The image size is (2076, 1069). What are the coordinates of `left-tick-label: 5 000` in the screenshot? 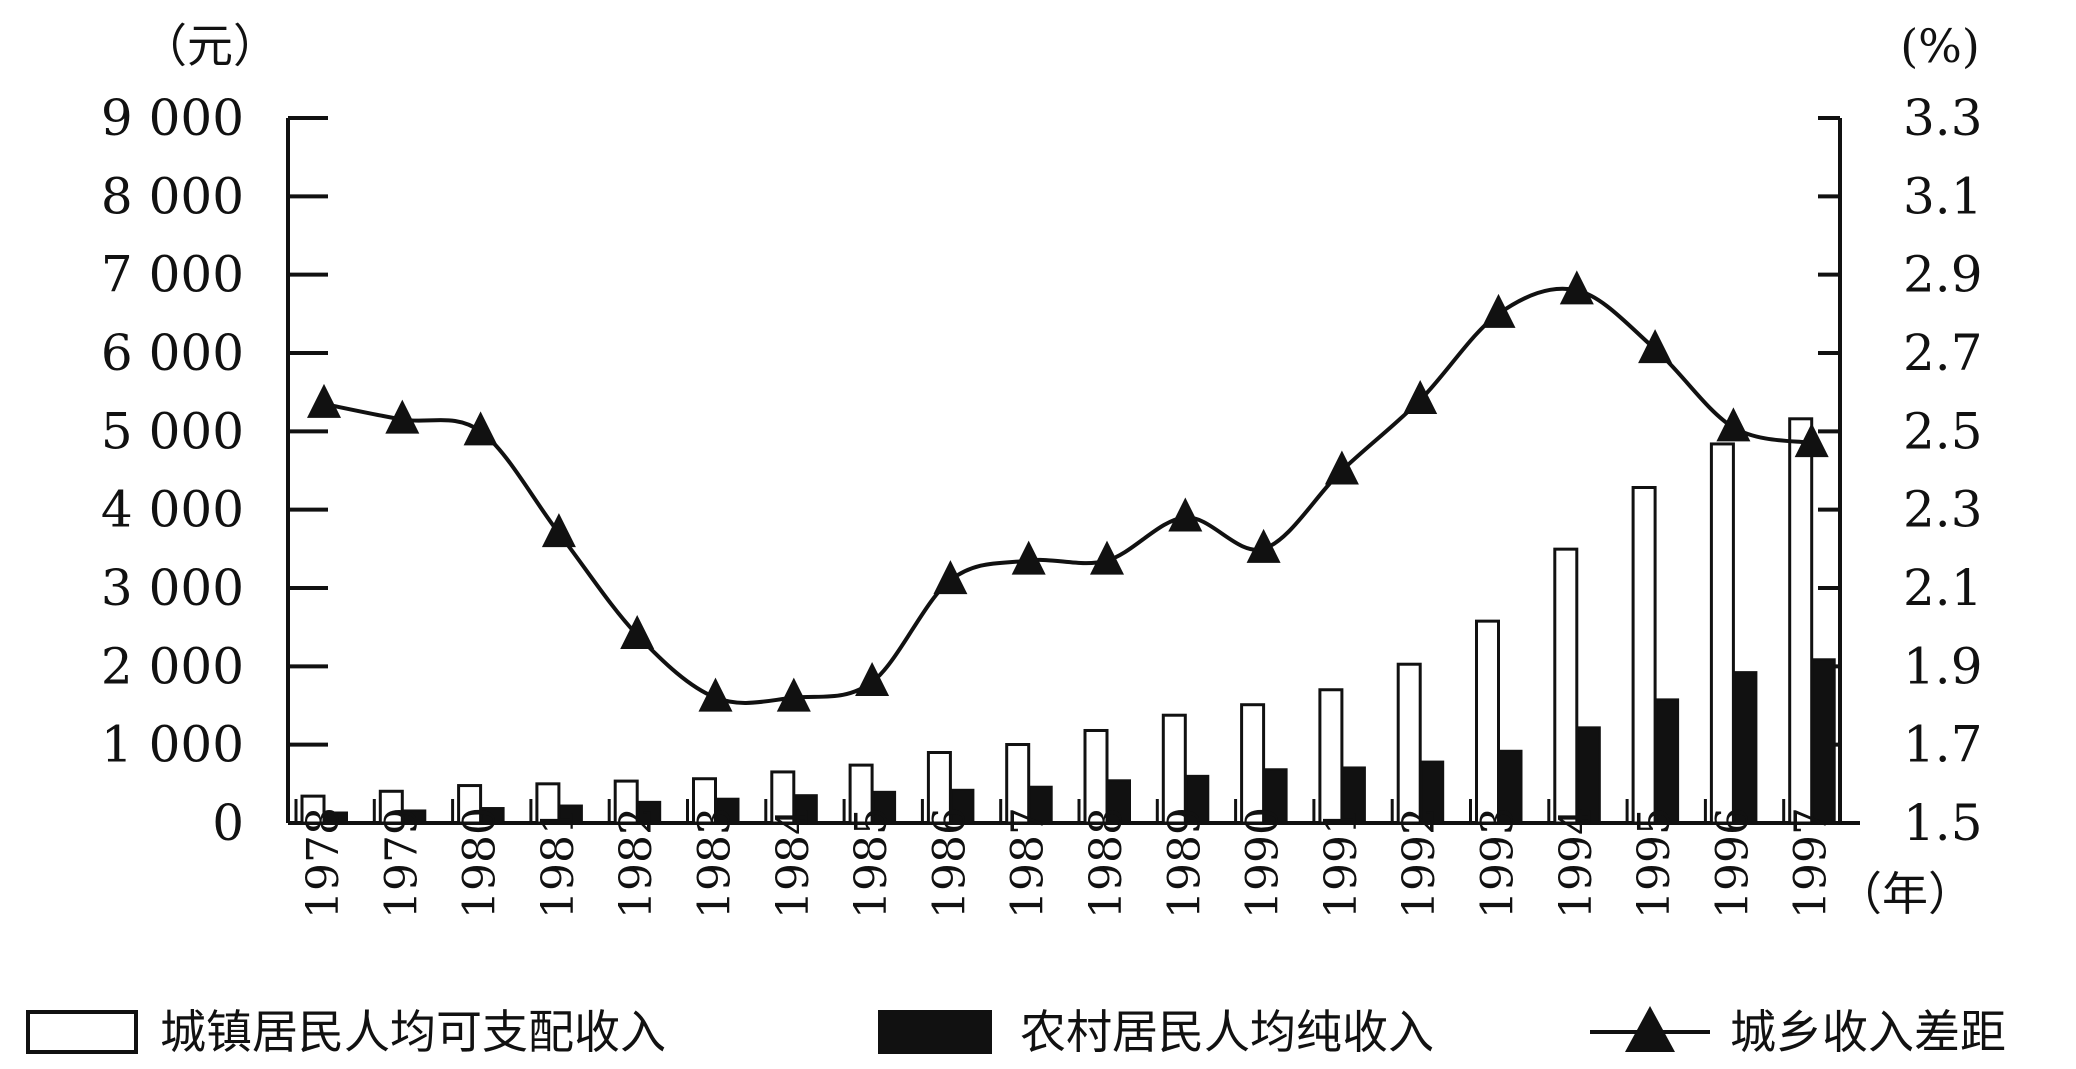 It's located at (172, 431).